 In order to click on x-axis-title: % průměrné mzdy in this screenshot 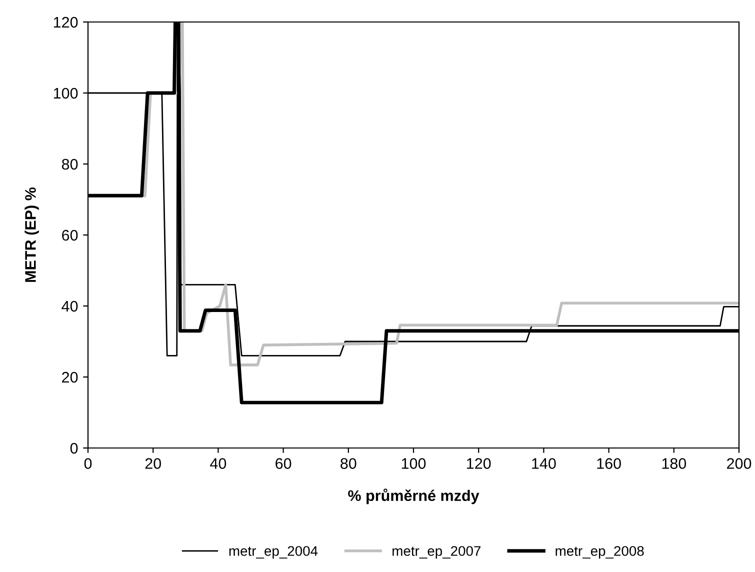, I will do `click(414, 496)`.